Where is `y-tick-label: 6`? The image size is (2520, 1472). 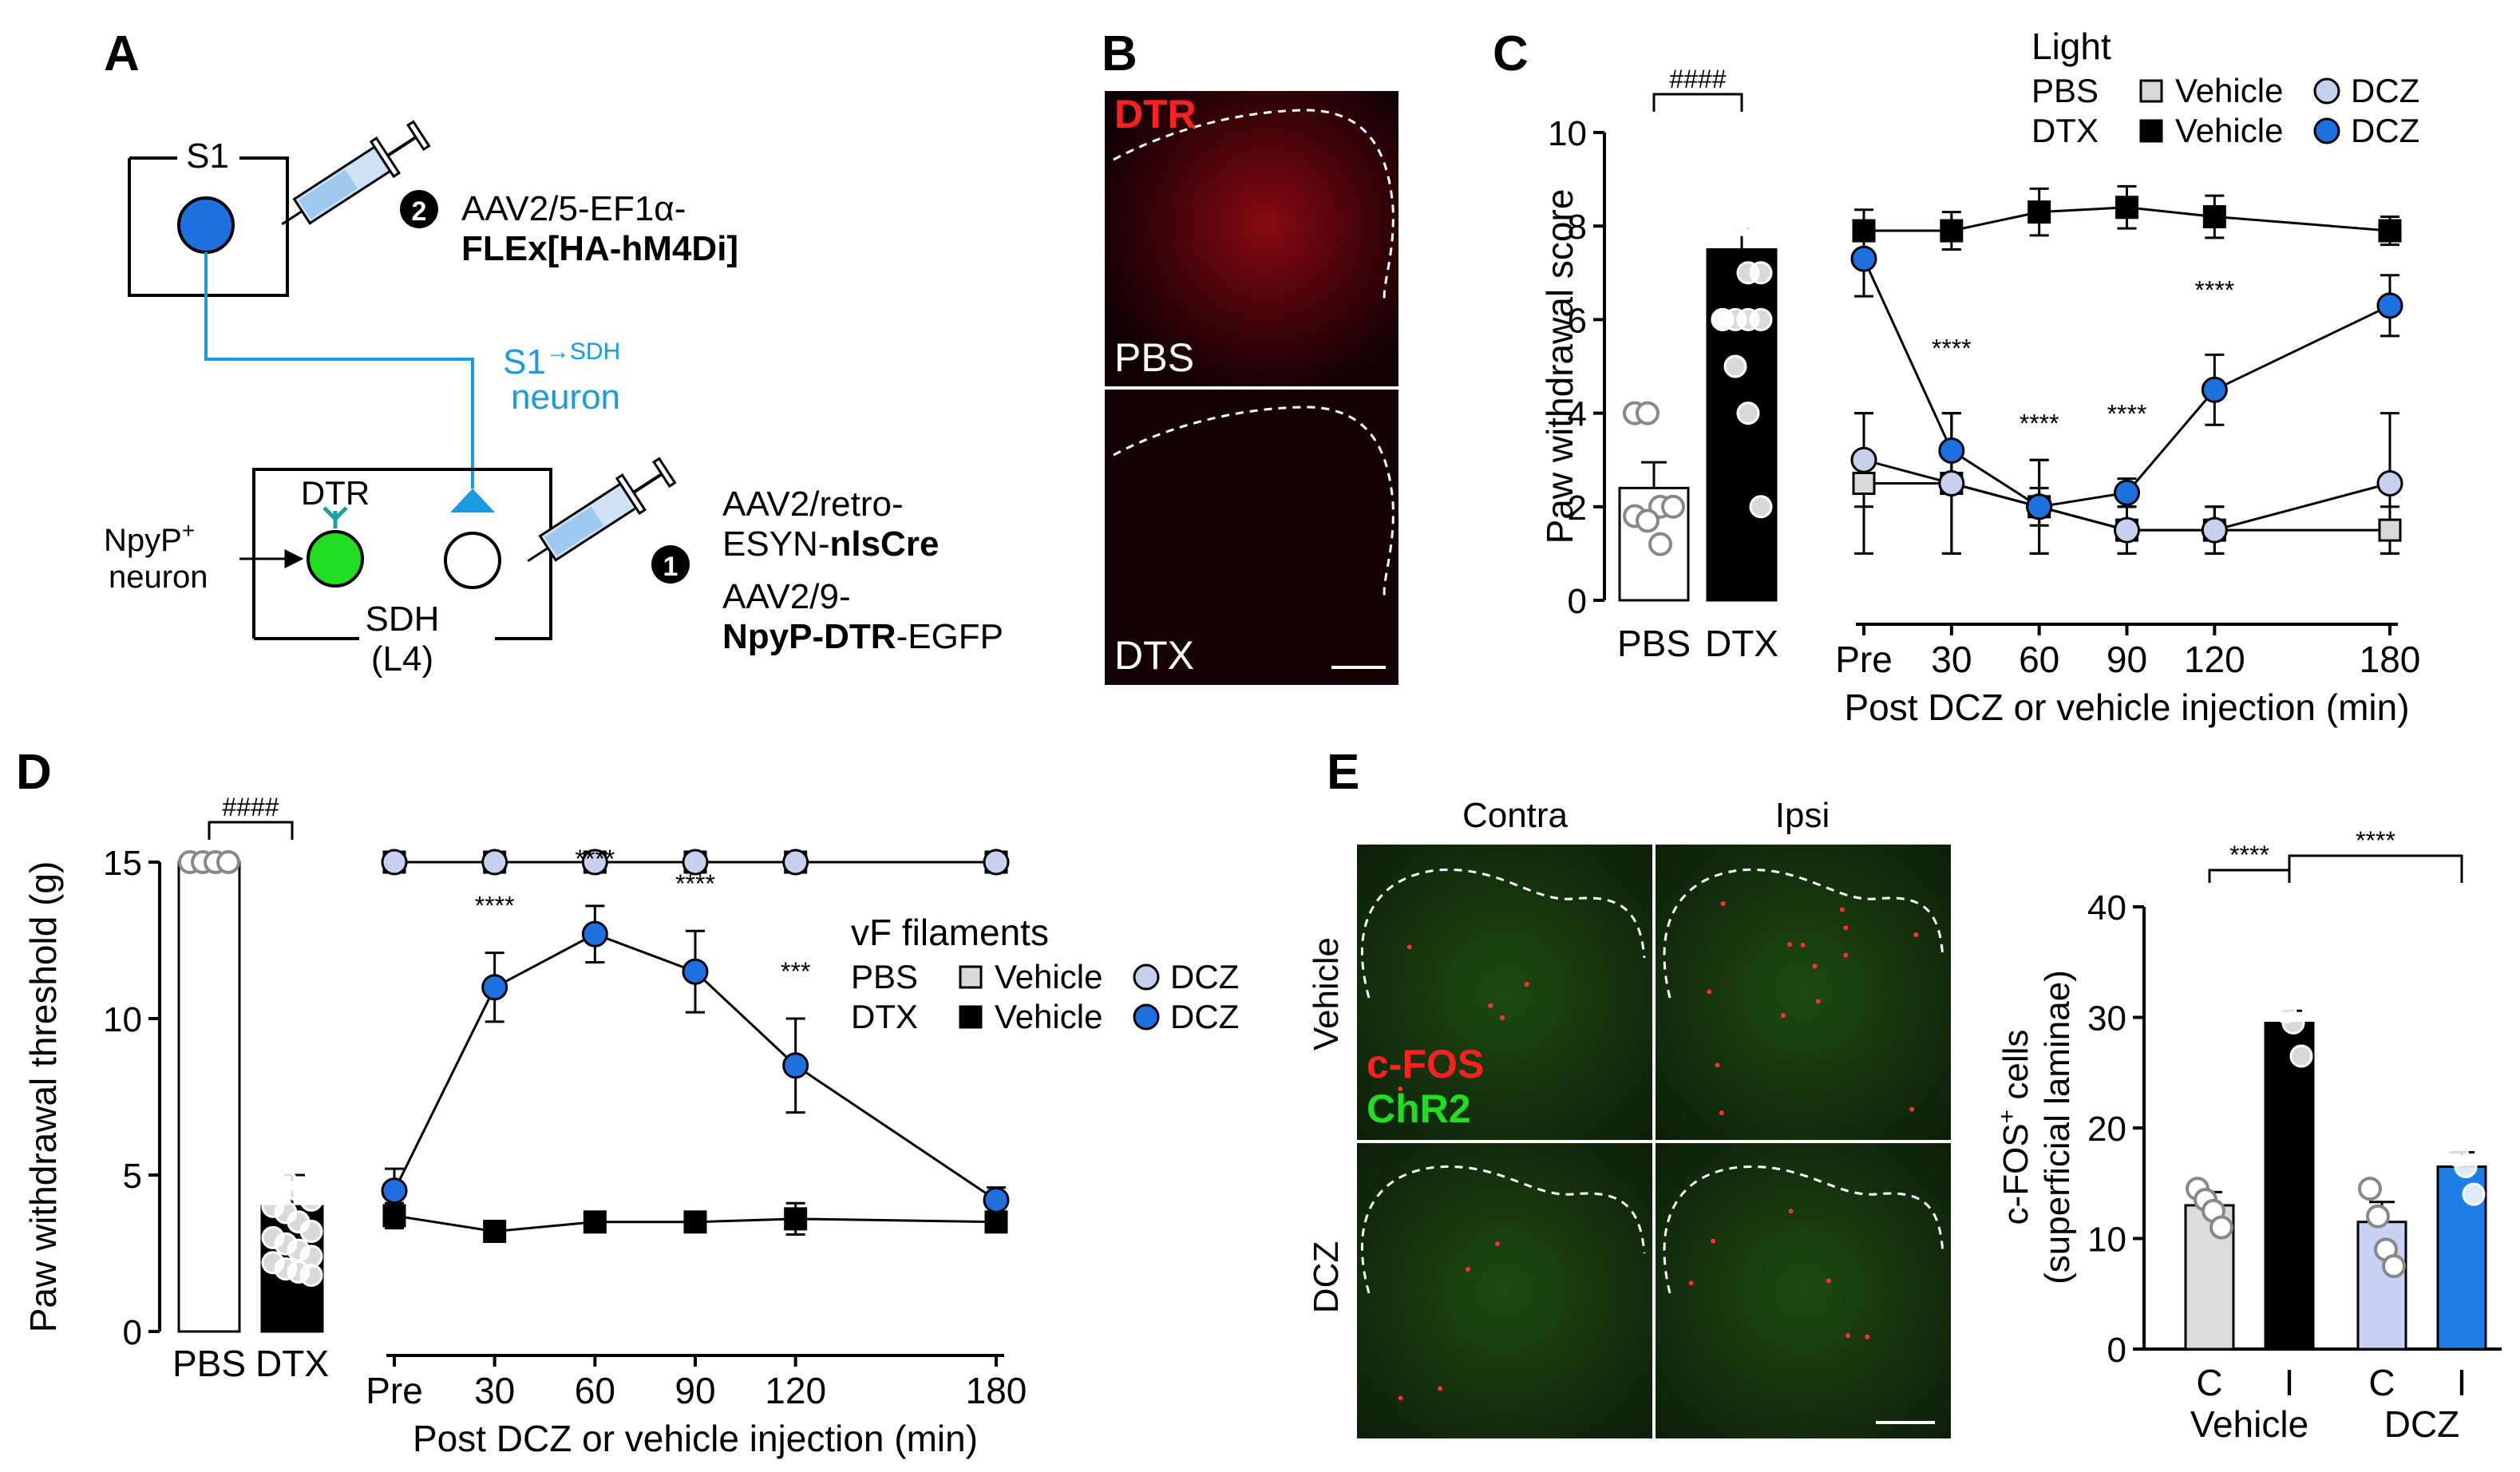 y-tick-label: 6 is located at coordinates (1577, 320).